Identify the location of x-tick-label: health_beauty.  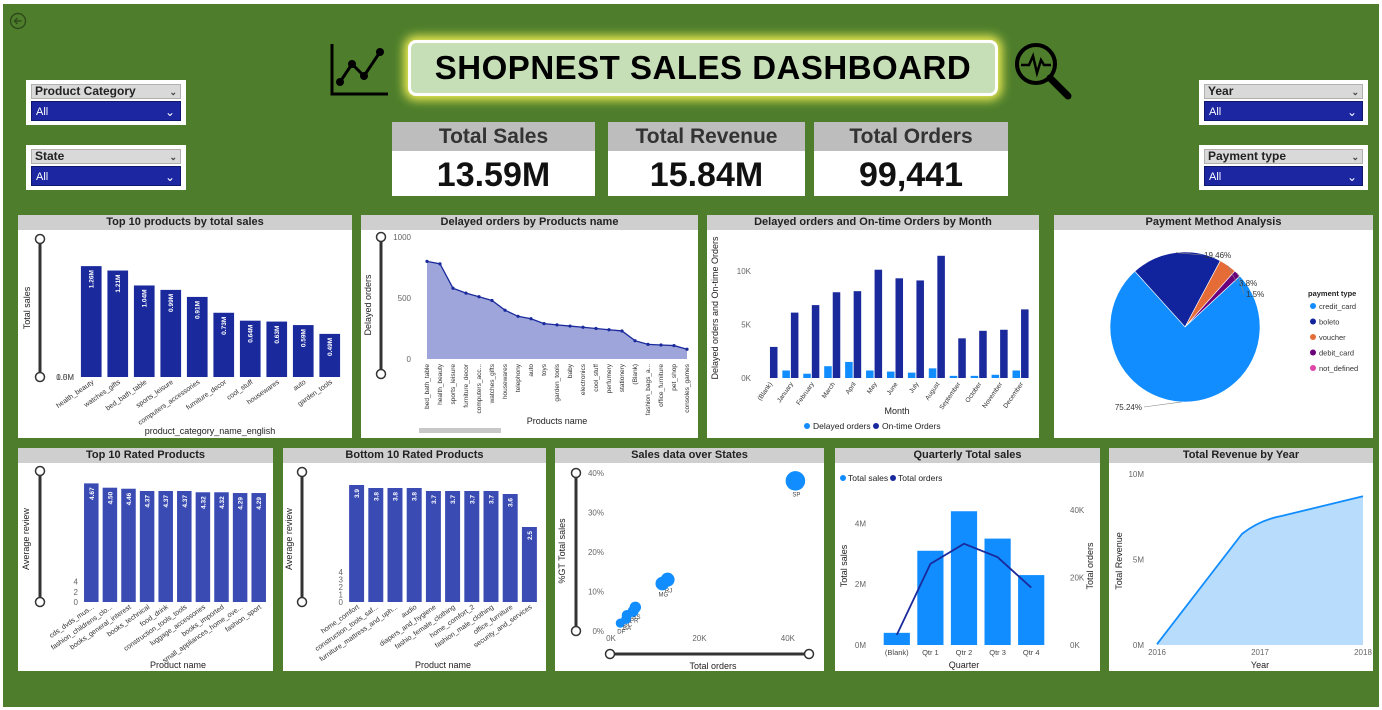
(440, 384).